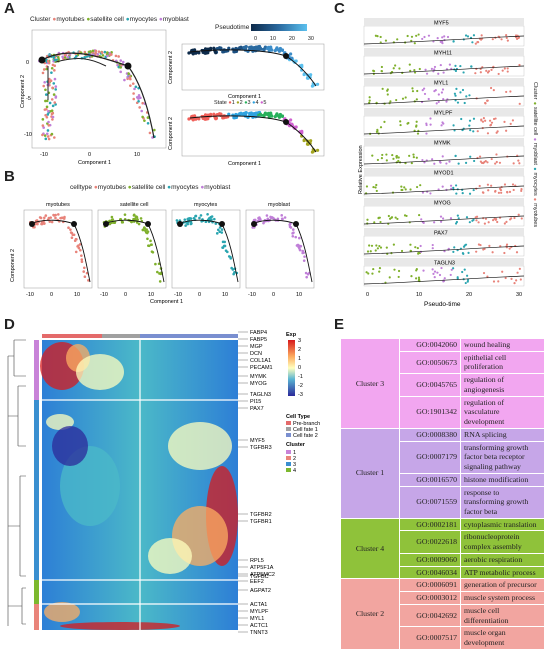 The width and height of the screenshot is (550, 650). What do you see at coordinates (430, 572) in the screenshot?
I see `go-id: GO:0046034` at bounding box center [430, 572].